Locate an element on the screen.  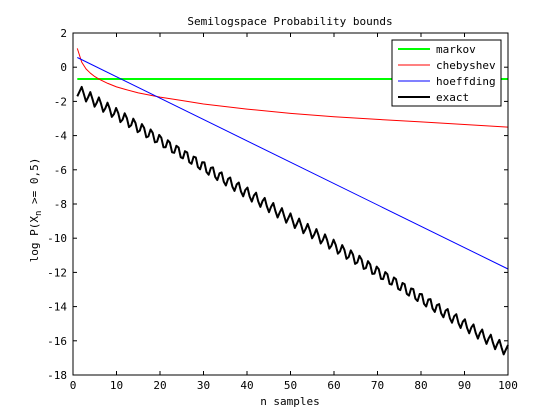
y-axis-label-tail: >= 0,5) is located at coordinates (34, 184).